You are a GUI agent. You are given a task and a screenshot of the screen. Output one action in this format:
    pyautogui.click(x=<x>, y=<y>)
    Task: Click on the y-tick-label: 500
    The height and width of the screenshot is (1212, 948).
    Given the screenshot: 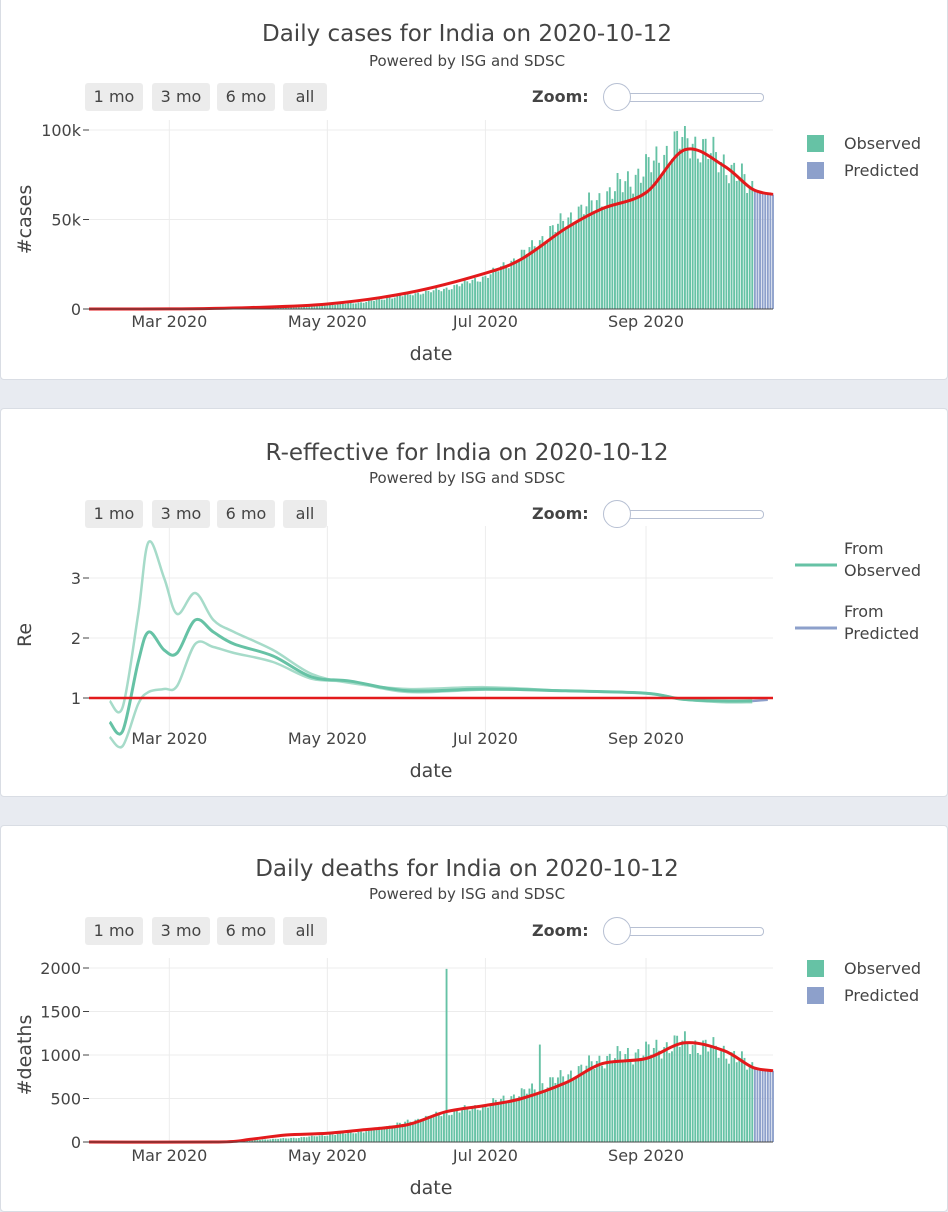 What is the action you would take?
    pyautogui.click(x=65, y=1099)
    